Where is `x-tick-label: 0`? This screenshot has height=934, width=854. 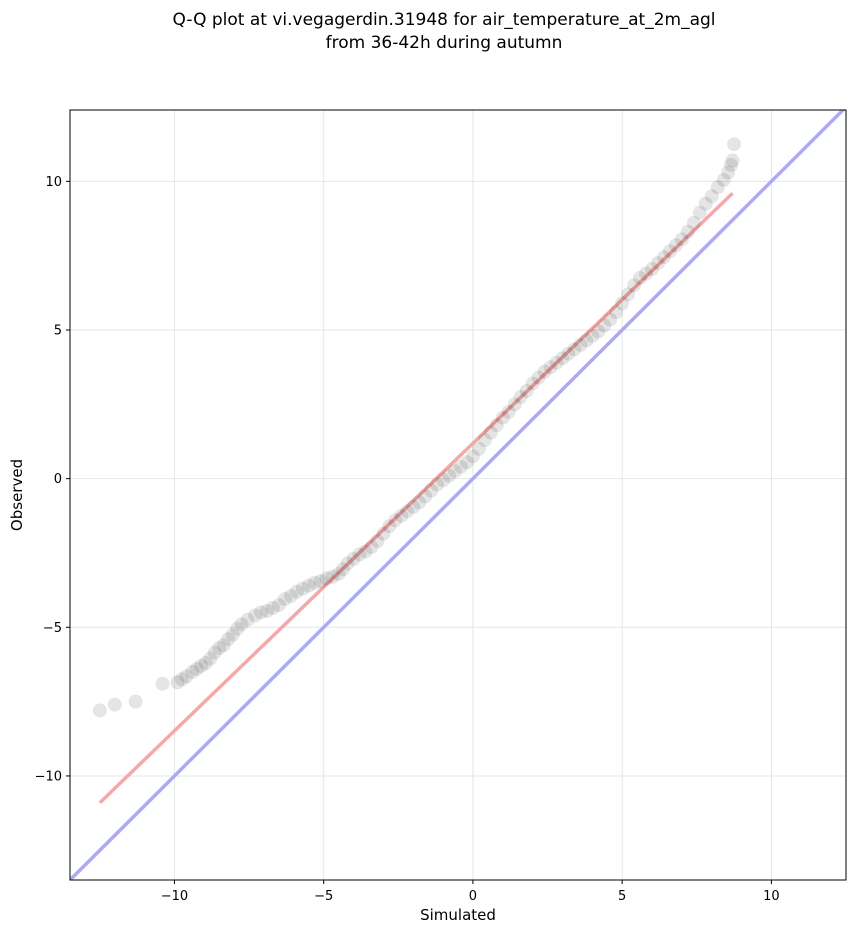
x-tick-label: 0 is located at coordinates (473, 896).